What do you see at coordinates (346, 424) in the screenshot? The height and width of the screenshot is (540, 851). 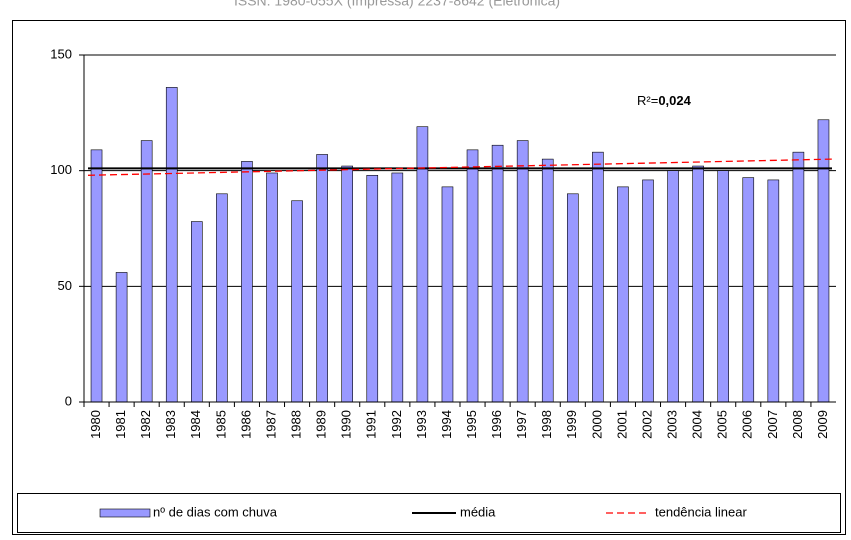 I see `x-tick-label: 1990` at bounding box center [346, 424].